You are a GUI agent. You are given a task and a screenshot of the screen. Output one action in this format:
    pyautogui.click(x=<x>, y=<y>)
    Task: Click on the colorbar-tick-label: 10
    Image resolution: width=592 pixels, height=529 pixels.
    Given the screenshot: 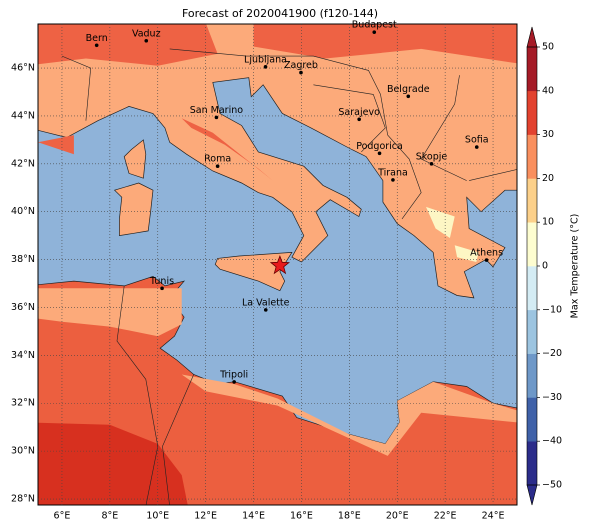 What is the action you would take?
    pyautogui.click(x=548, y=222)
    